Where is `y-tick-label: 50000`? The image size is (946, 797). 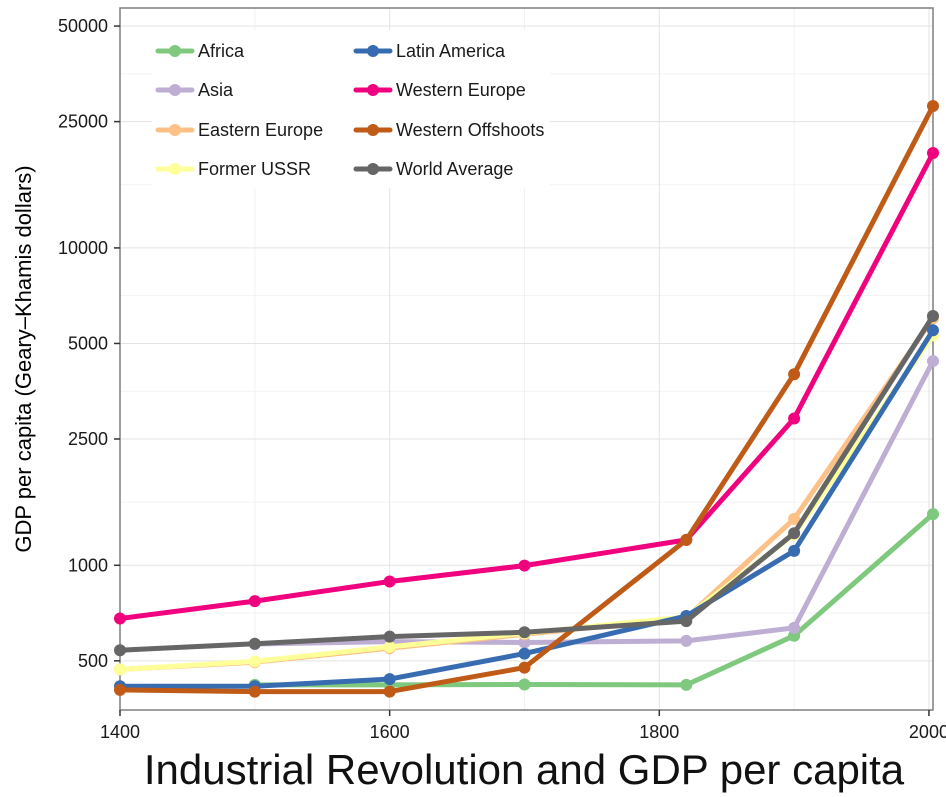
y-tick-label: 50000 is located at coordinates (83, 26).